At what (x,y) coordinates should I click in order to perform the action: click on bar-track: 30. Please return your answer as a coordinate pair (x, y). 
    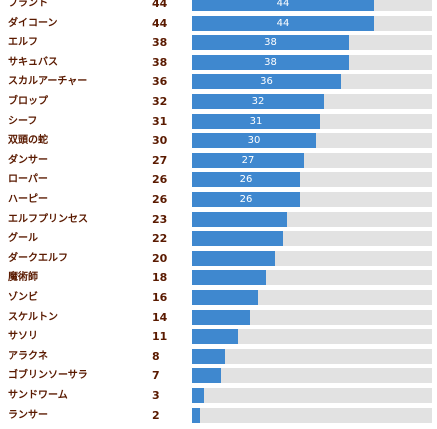
    Looking at the image, I should click on (312, 141).